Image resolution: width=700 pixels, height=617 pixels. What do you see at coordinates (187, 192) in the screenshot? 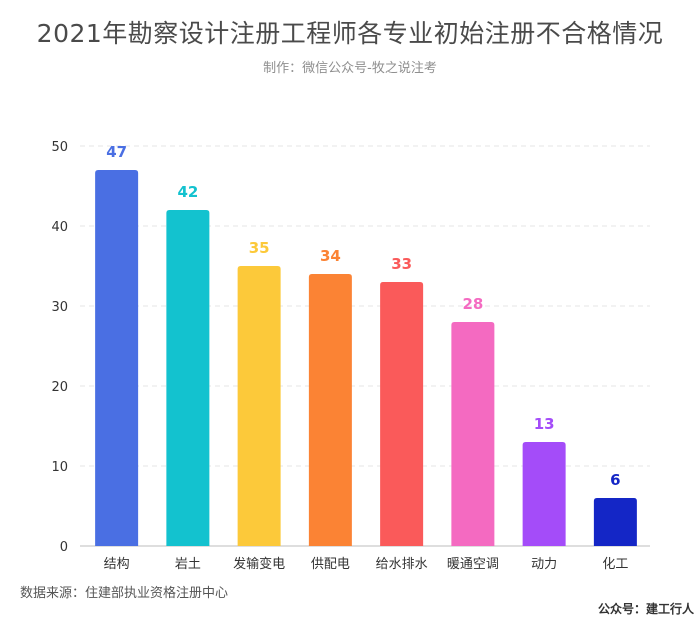
I see `data-label: 42` at bounding box center [187, 192].